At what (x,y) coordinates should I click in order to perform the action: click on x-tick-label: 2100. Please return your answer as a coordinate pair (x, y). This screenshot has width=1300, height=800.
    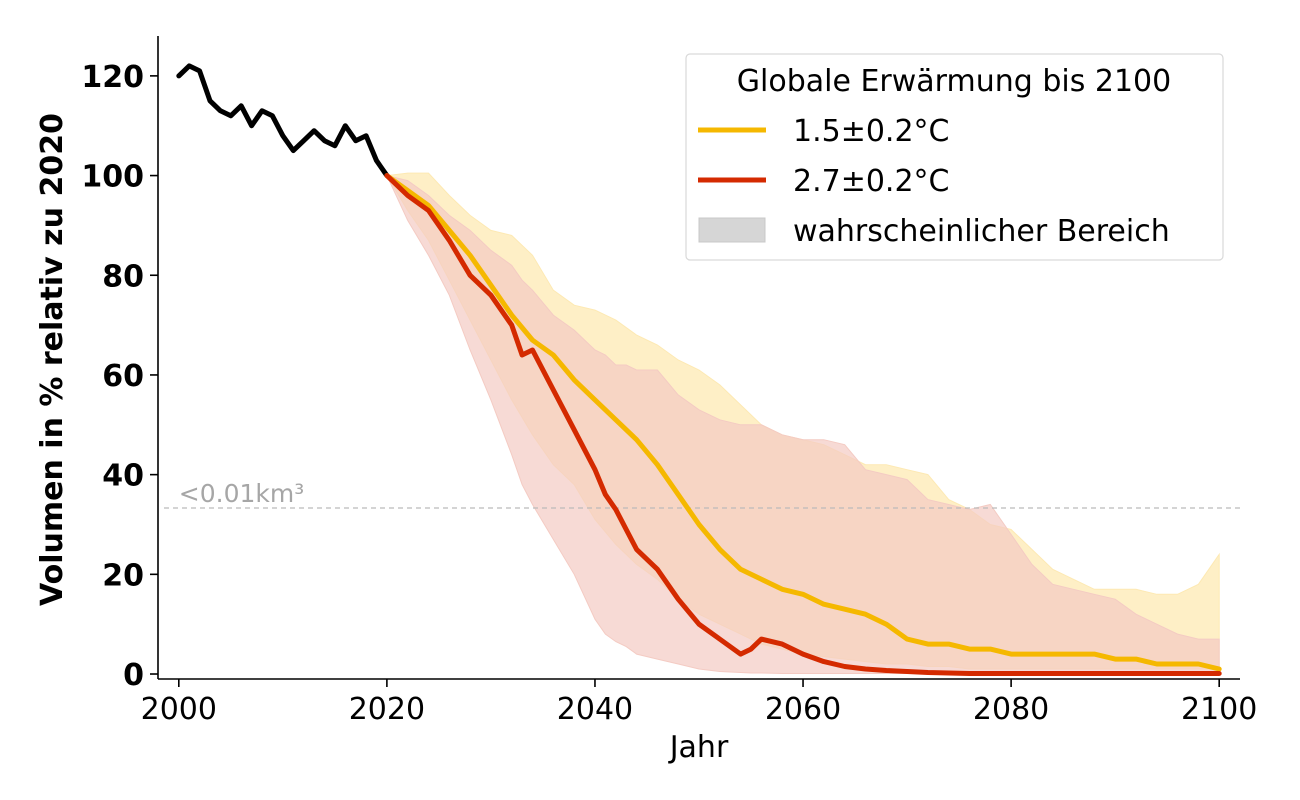
    Looking at the image, I should click on (1219, 709).